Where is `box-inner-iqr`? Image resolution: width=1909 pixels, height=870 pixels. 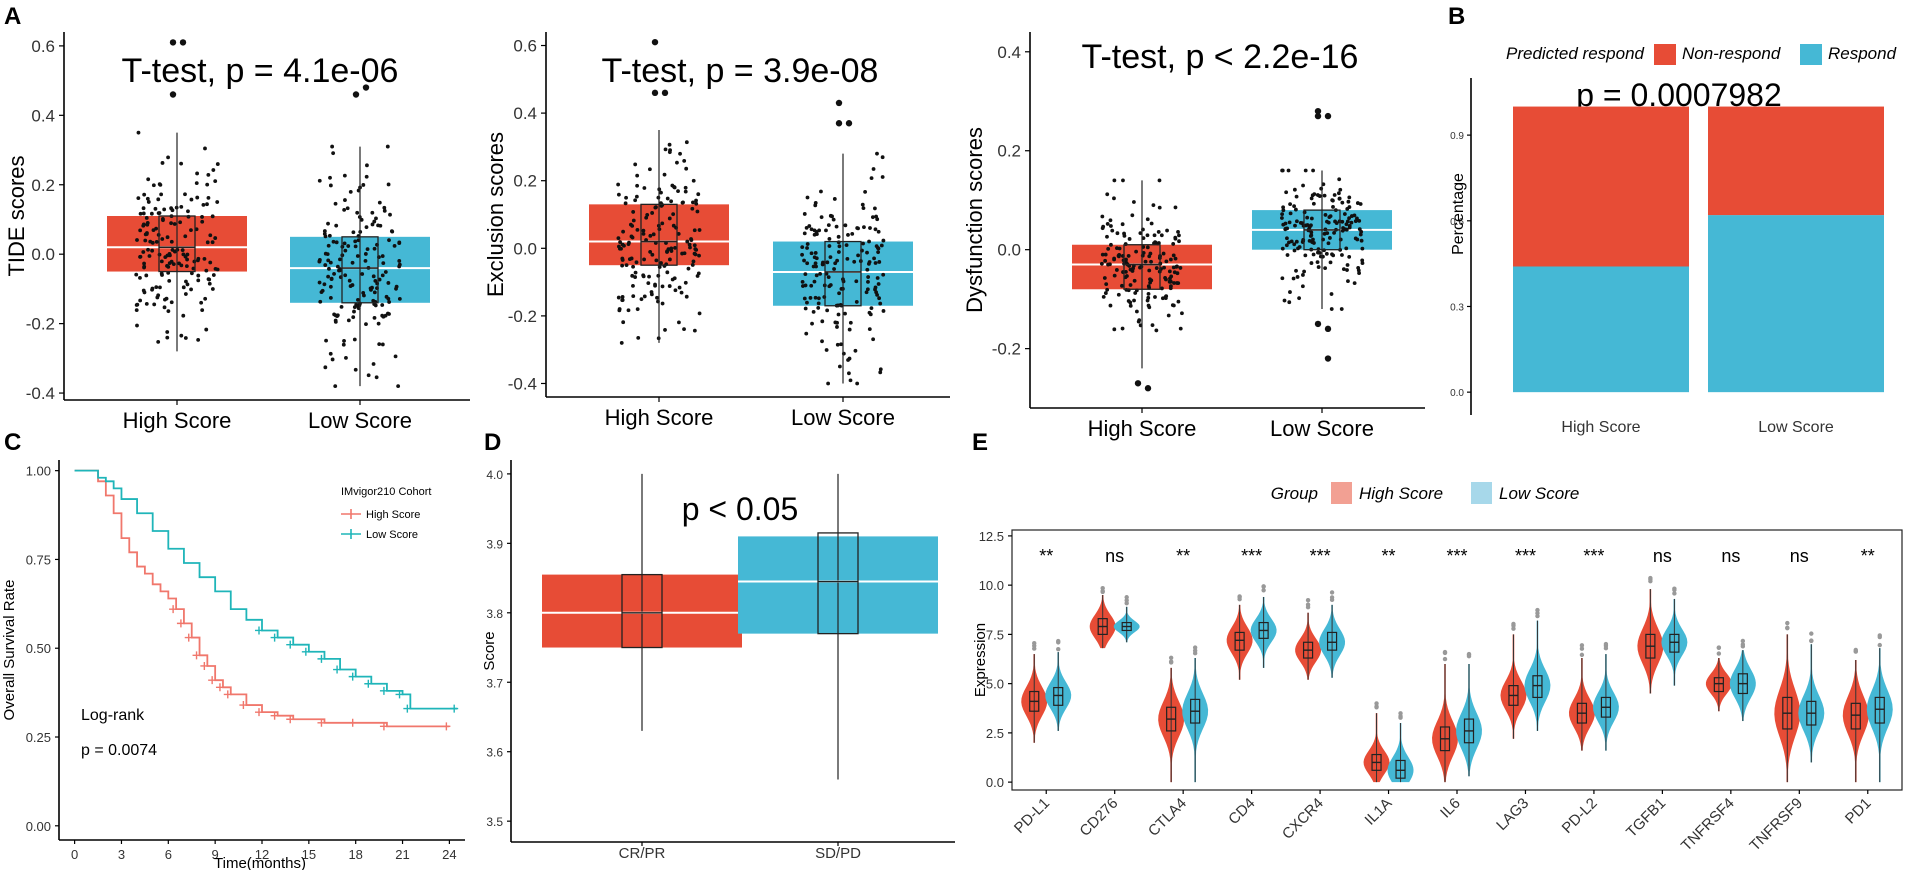
box-inner-iqr is located at coordinates (642, 611).